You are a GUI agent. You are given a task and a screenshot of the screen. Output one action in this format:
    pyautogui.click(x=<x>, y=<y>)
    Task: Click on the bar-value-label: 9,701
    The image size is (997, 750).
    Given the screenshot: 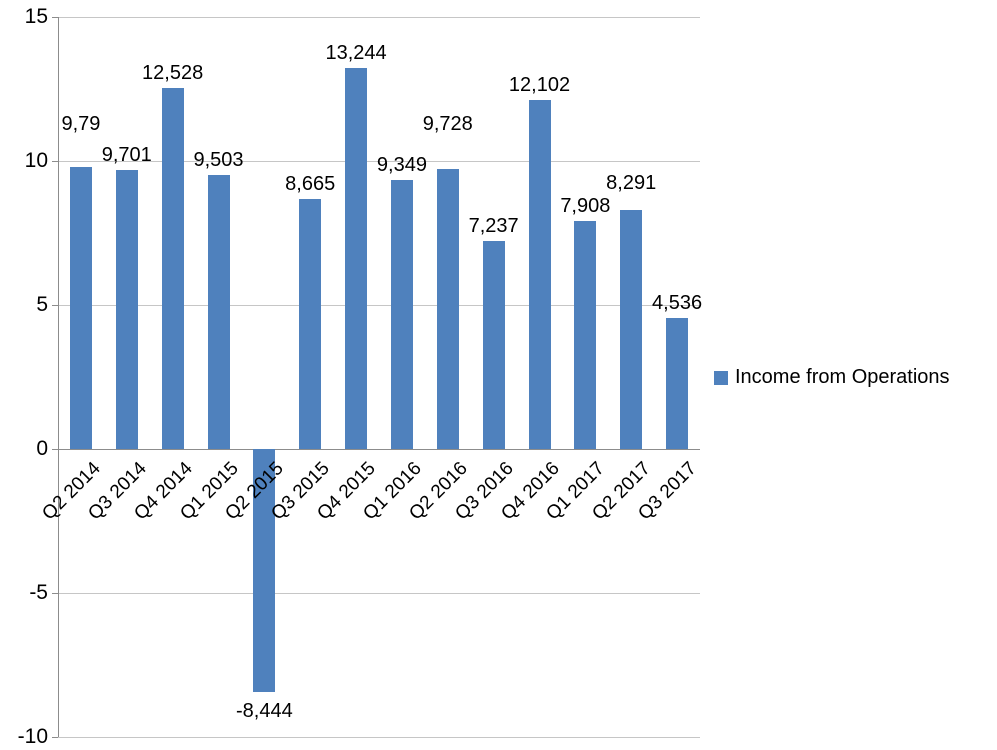 What is the action you would take?
    pyautogui.click(x=126, y=154)
    